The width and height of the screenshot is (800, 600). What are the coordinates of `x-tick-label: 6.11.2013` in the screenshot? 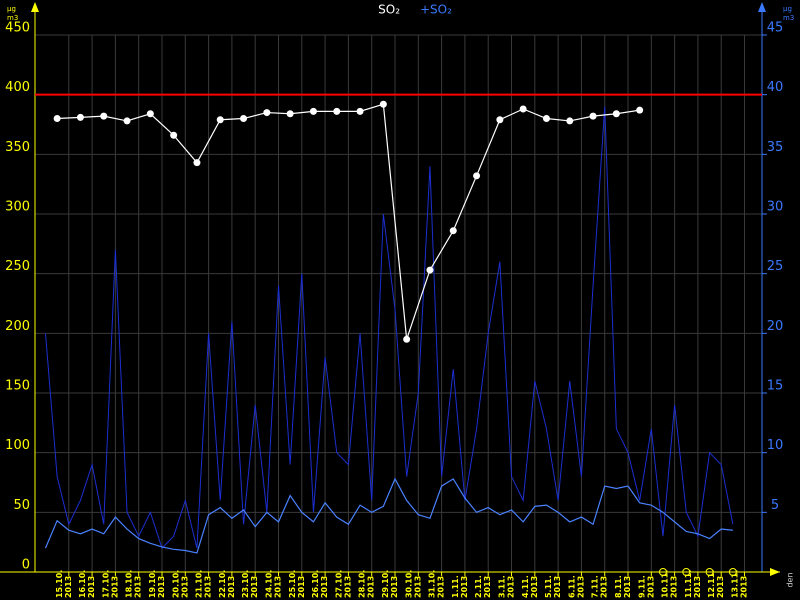 It's located at (576, 586).